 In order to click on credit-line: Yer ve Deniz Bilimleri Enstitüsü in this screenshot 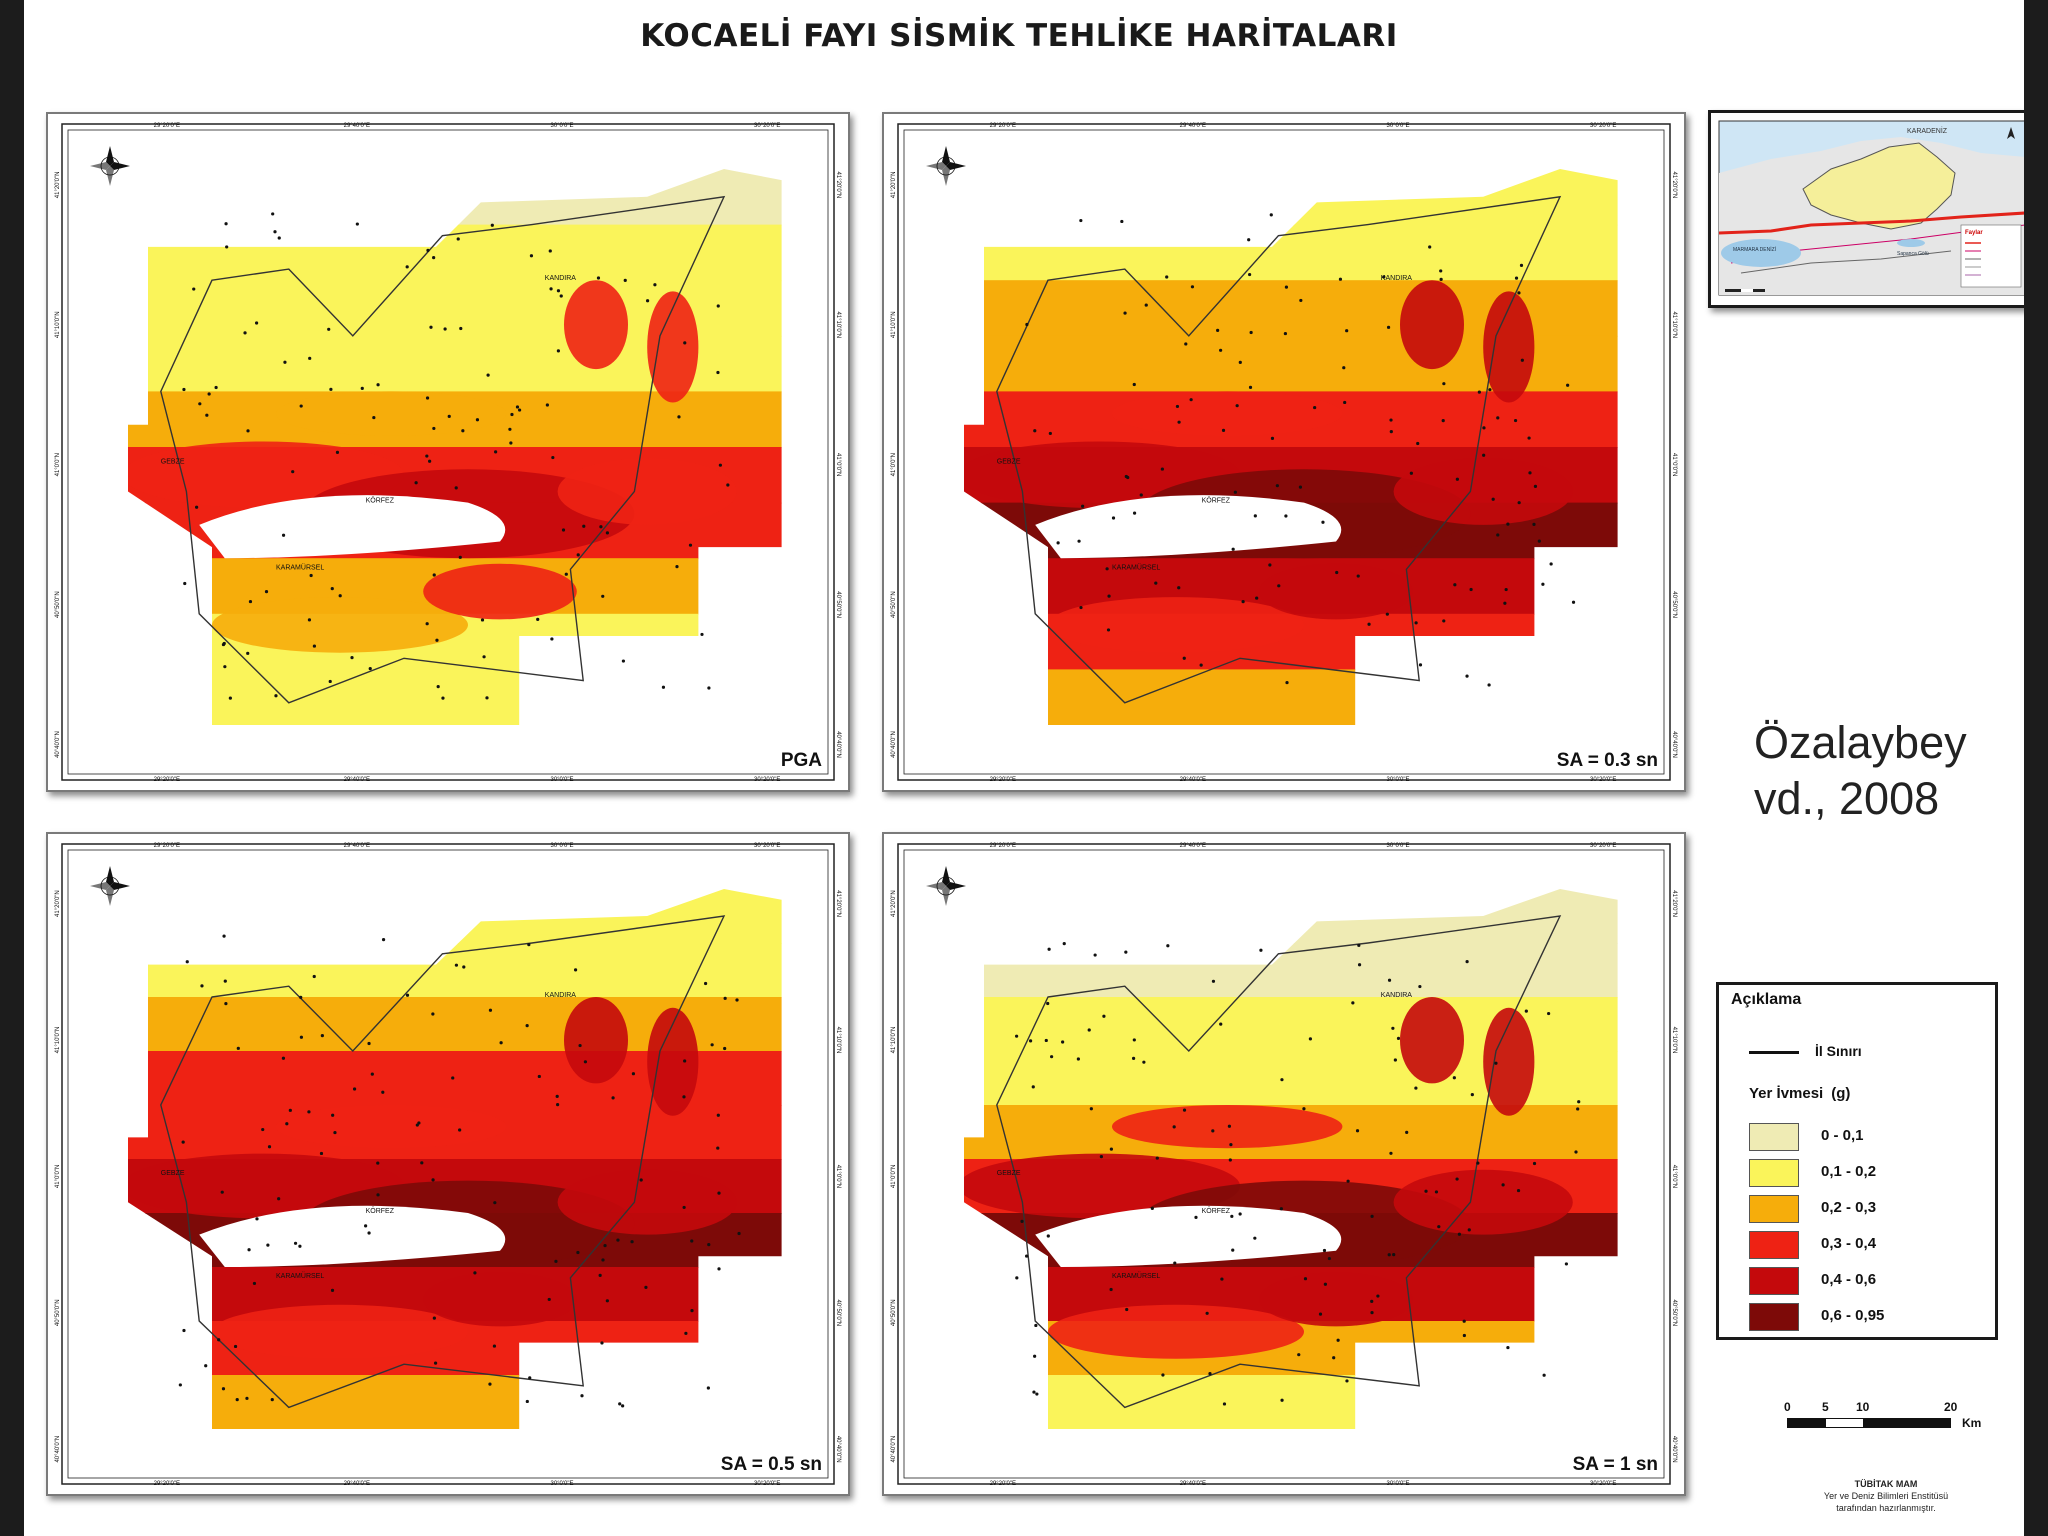, I will do `click(1886, 1496)`.